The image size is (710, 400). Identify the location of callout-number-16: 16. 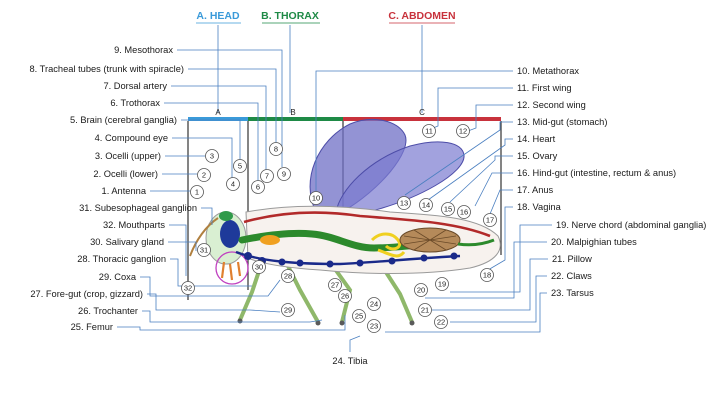
(464, 212).